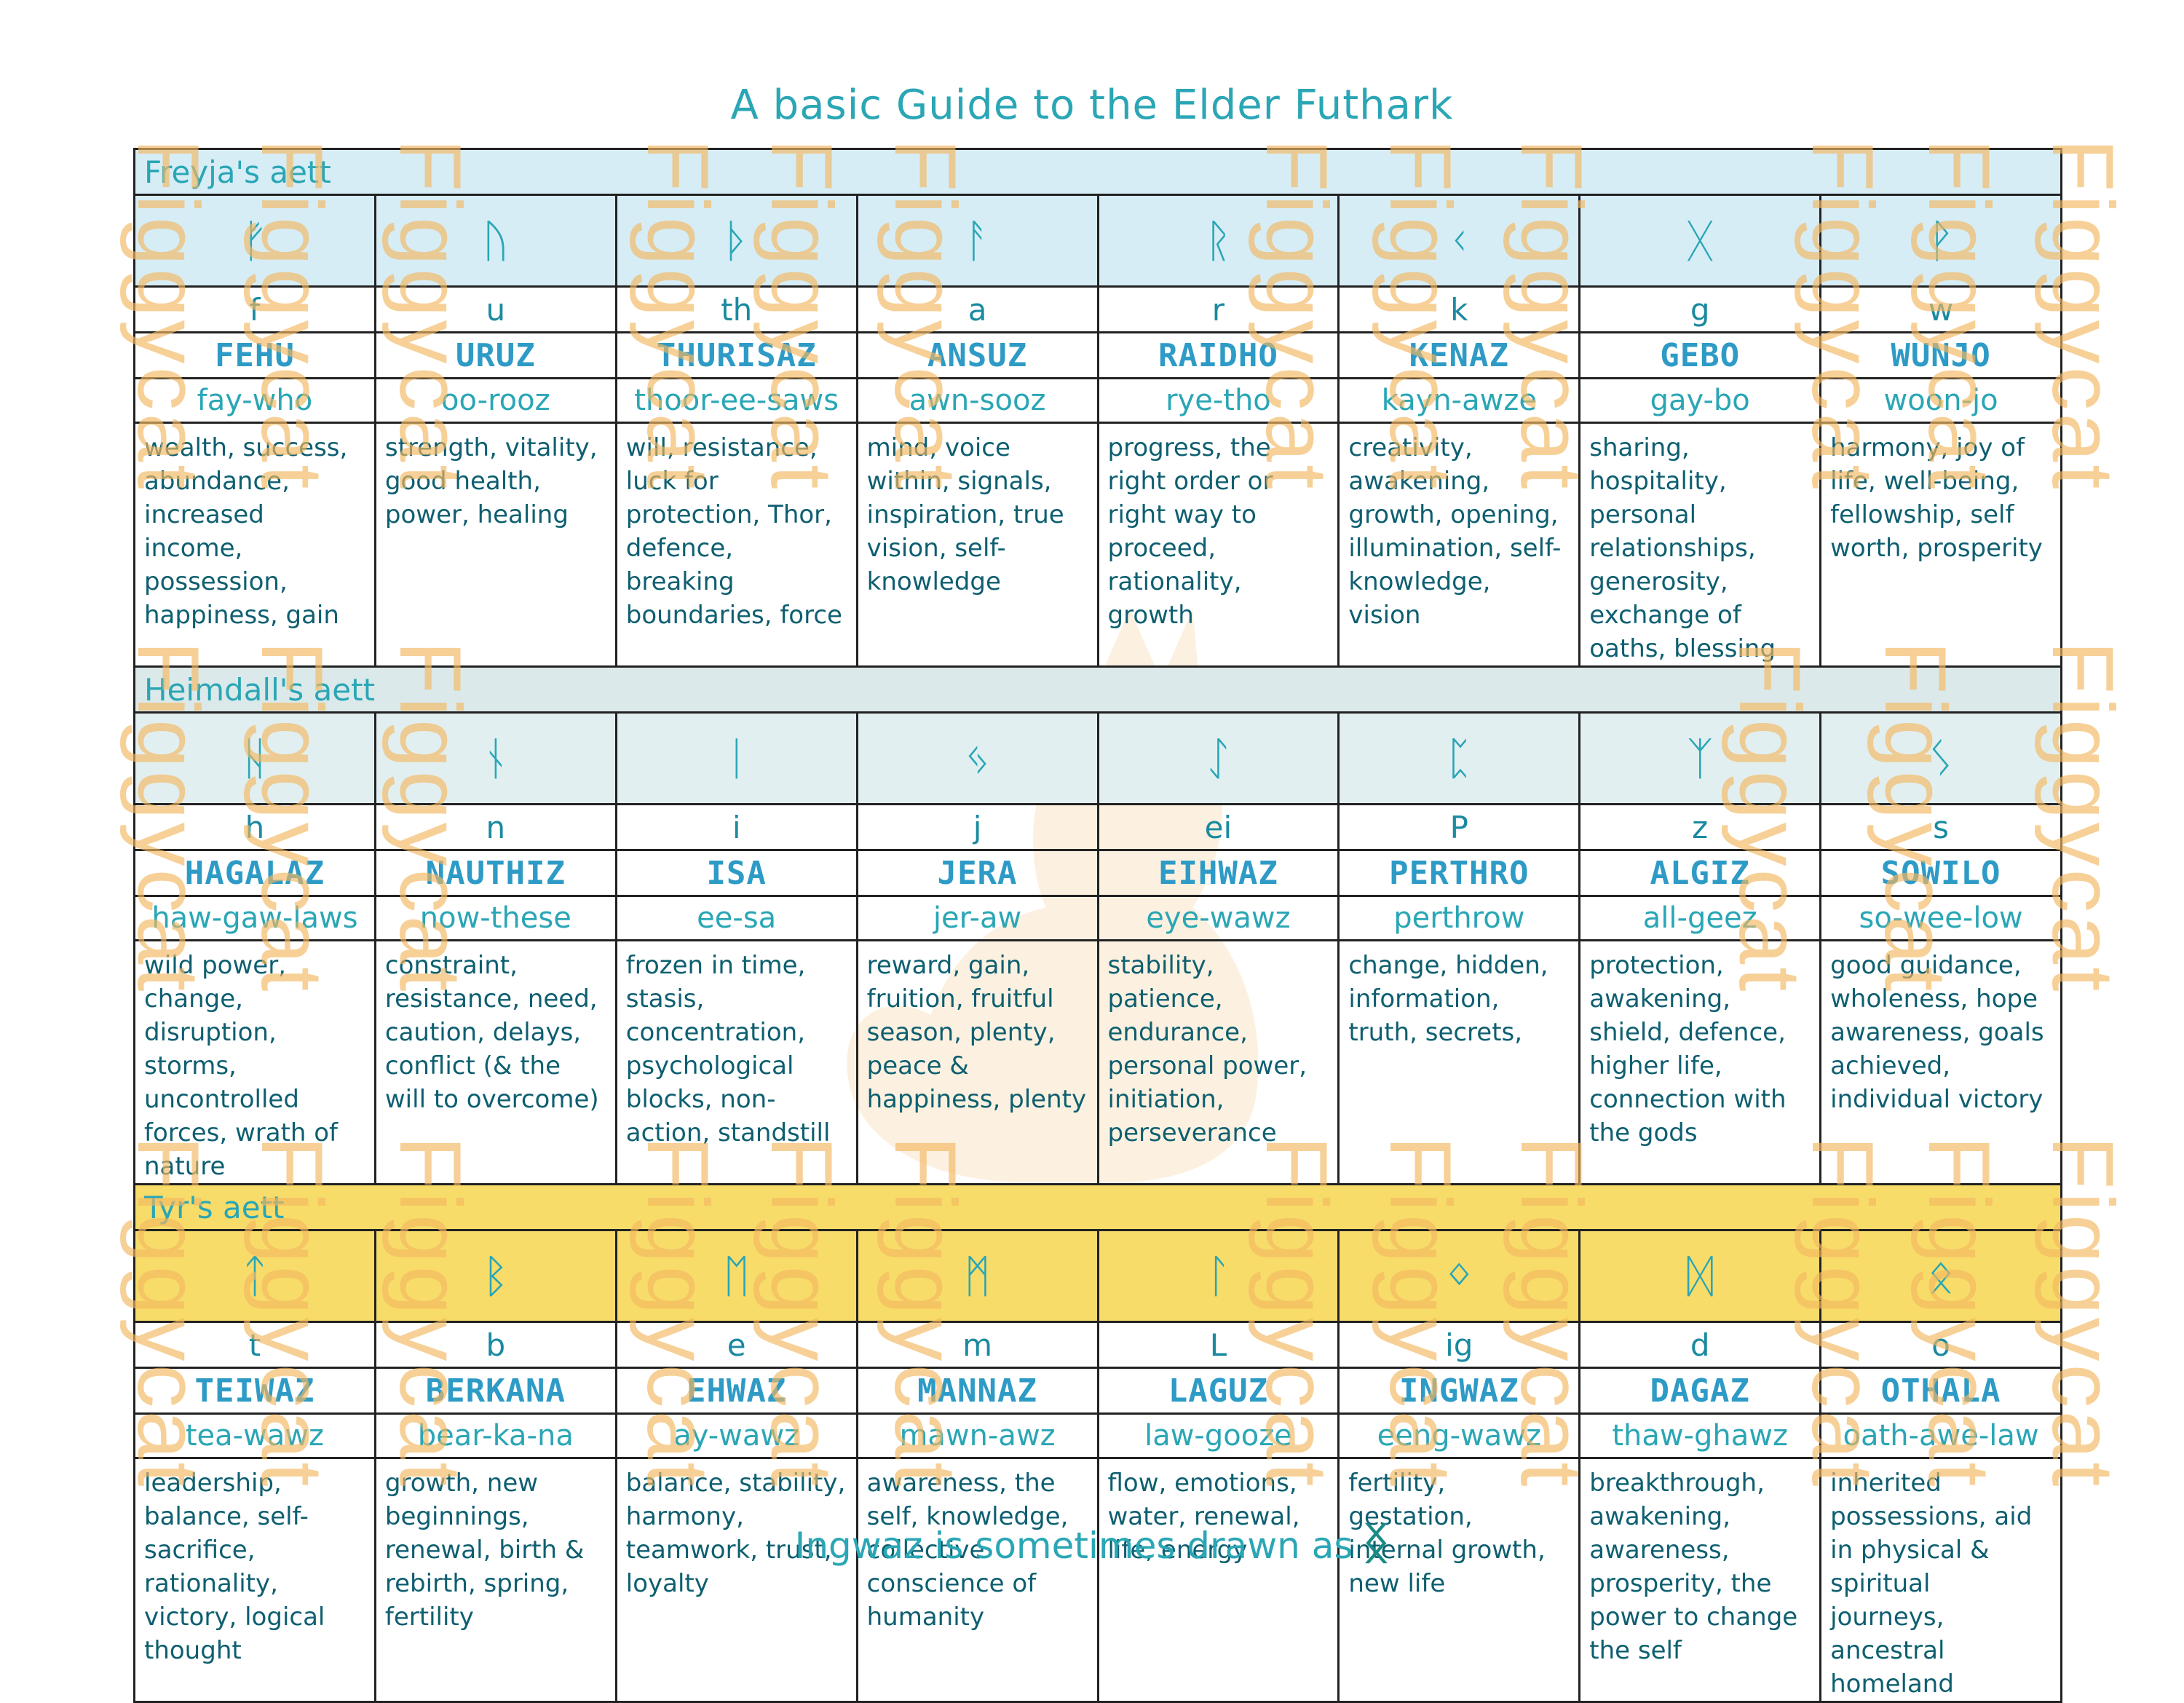 The width and height of the screenshot is (2184, 1703). I want to click on rune-pronunciation-cell: law-gooze, so click(1218, 1435).